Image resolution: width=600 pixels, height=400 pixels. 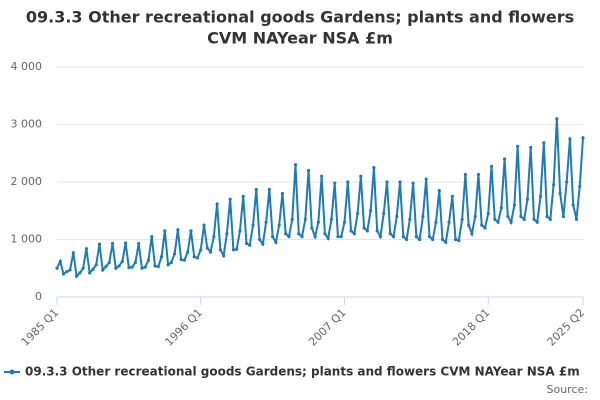 What do you see at coordinates (327, 327) in the screenshot?
I see `x-tick-label: 2007 Q1` at bounding box center [327, 327].